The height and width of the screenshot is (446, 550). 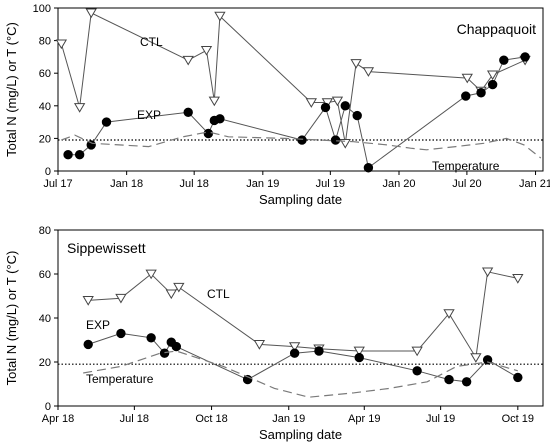 What do you see at coordinates (534, 184) in the screenshot?
I see `x-tick-label: Jan 21` at bounding box center [534, 184].